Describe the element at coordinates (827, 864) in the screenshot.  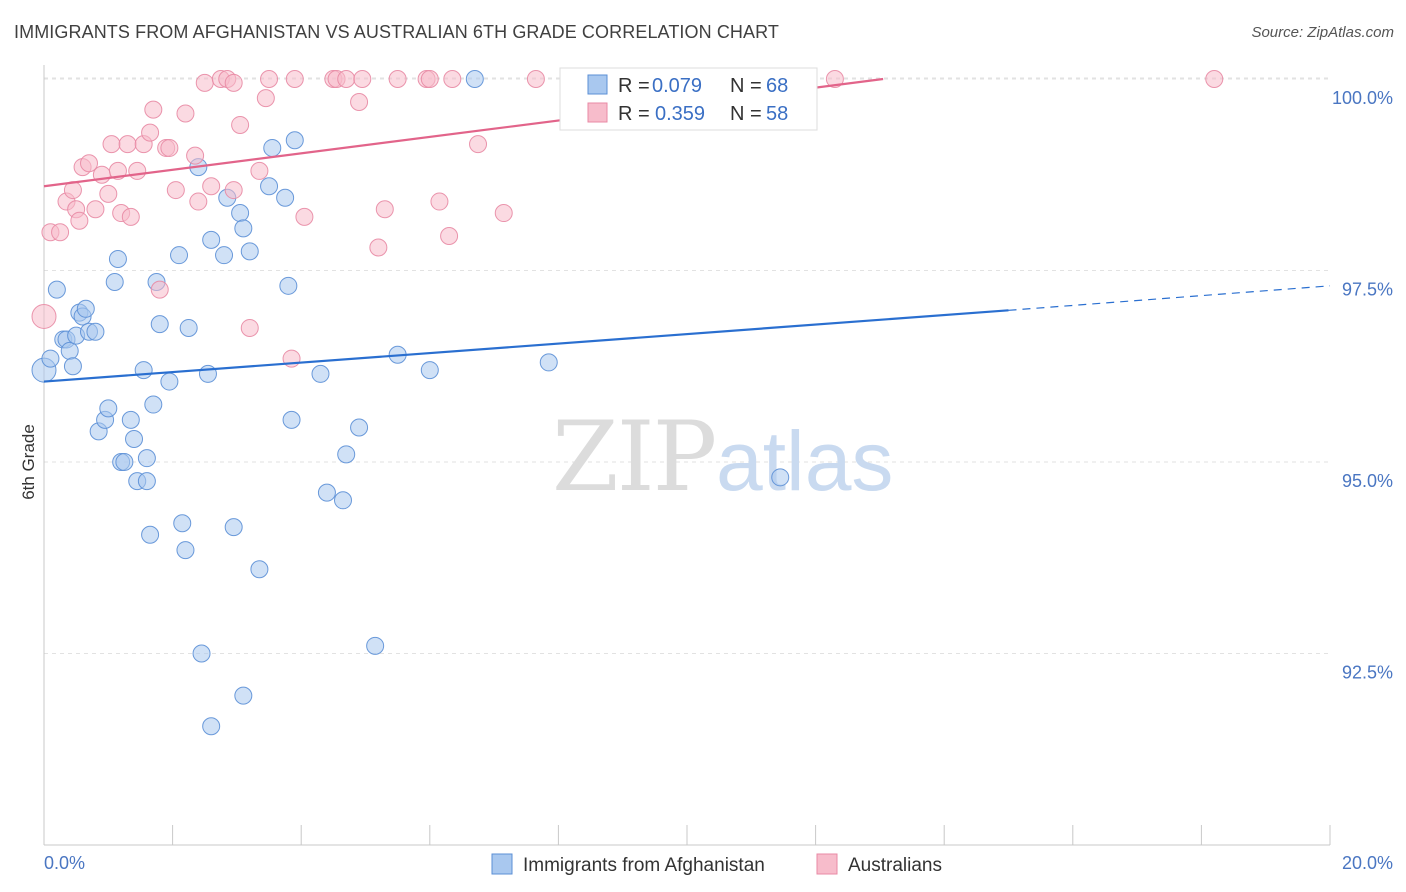
I see `series-legend-swatch-australians` at that location.